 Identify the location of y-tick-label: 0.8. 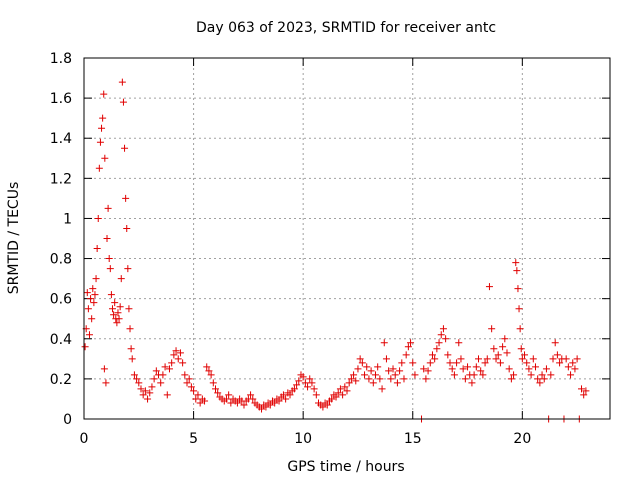
(61, 260).